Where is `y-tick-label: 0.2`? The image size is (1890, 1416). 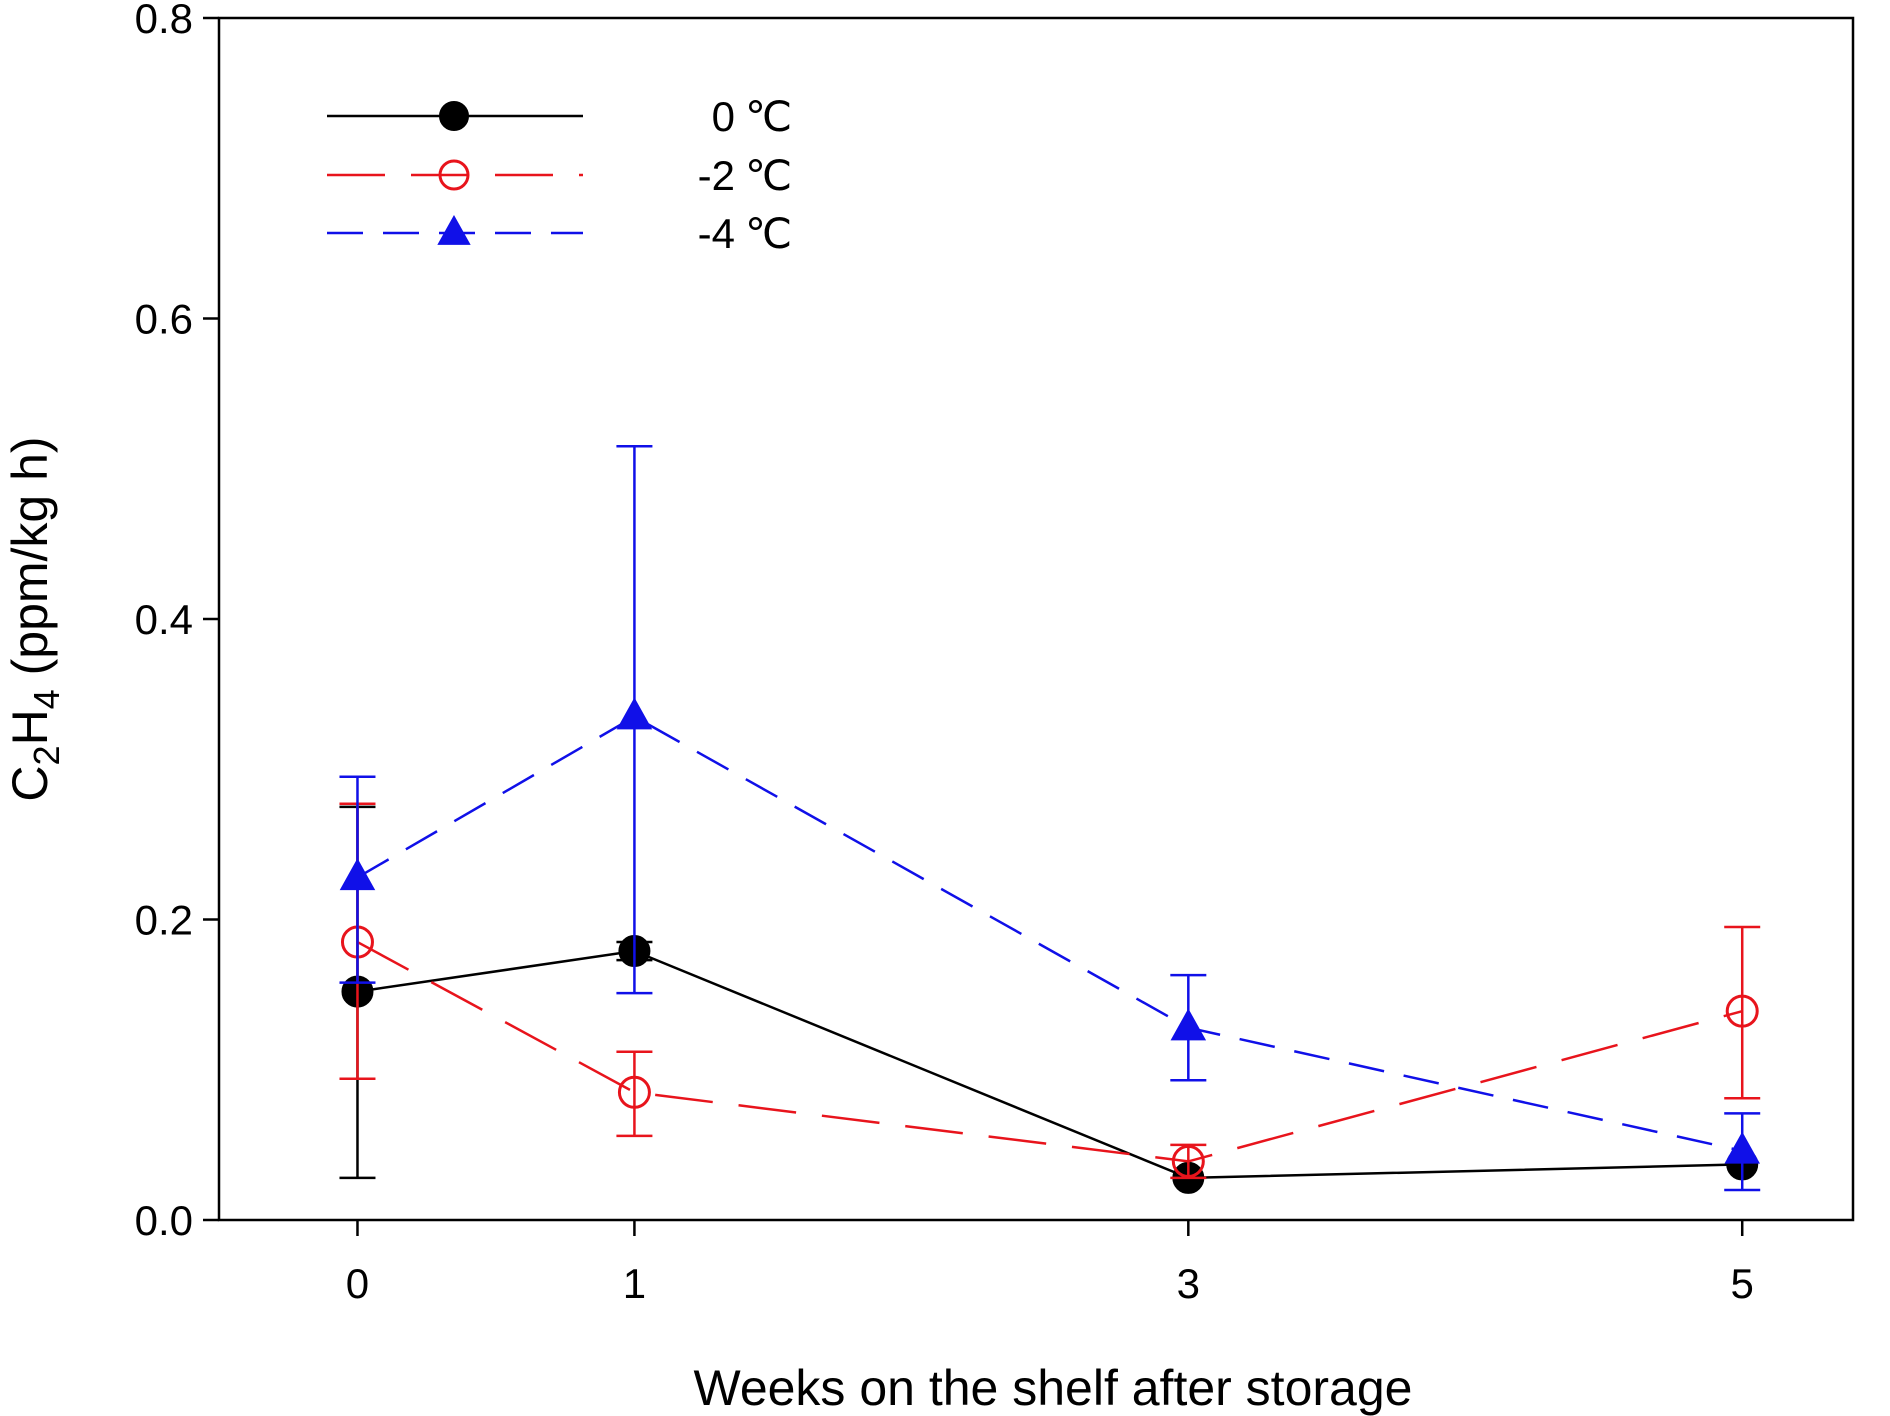 y-tick-label: 0.2 is located at coordinates (164, 920).